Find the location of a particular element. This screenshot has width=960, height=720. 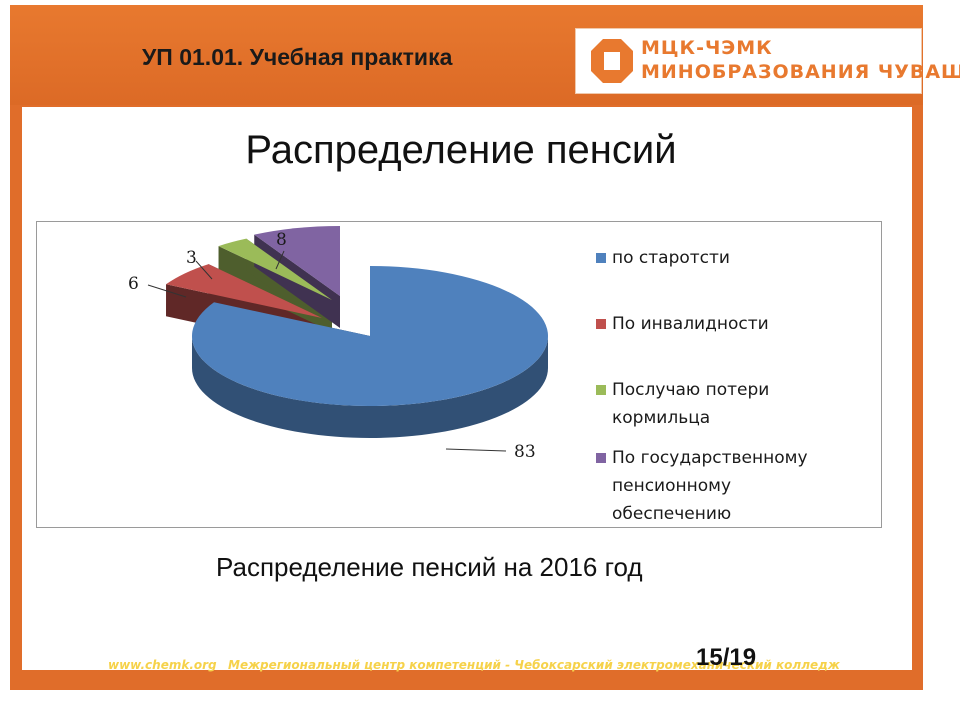

chart-caption: Распределение пенсий на 2016 год is located at coordinates (429, 567).